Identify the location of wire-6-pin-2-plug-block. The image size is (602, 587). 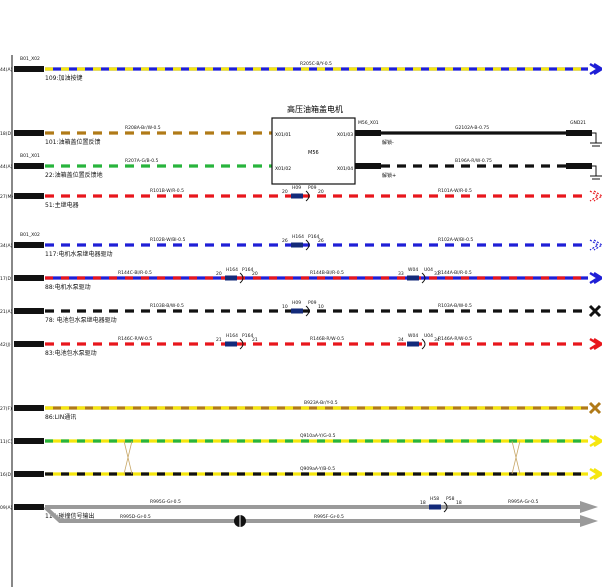
(413, 278).